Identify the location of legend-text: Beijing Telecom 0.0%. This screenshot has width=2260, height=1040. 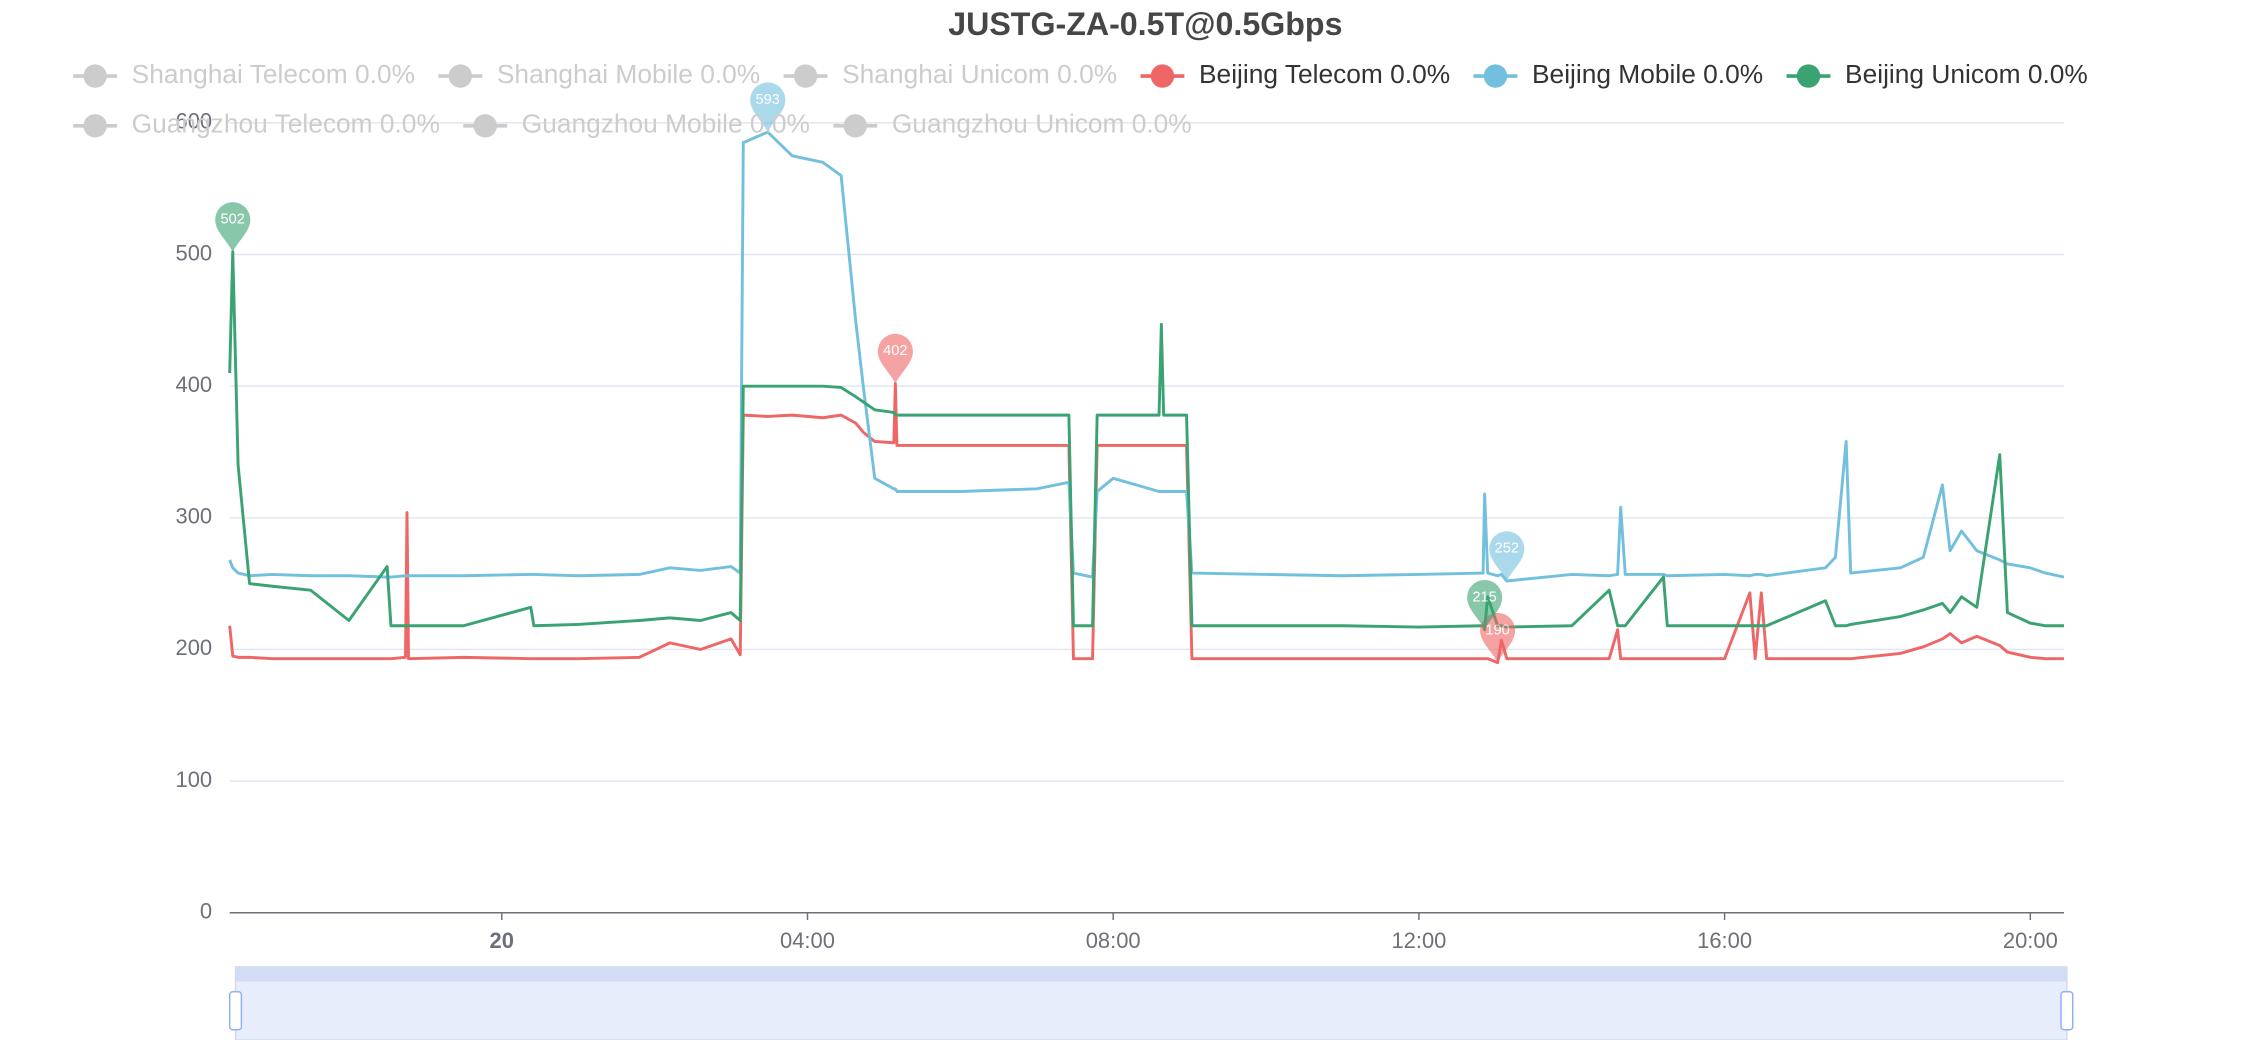
(1324, 74).